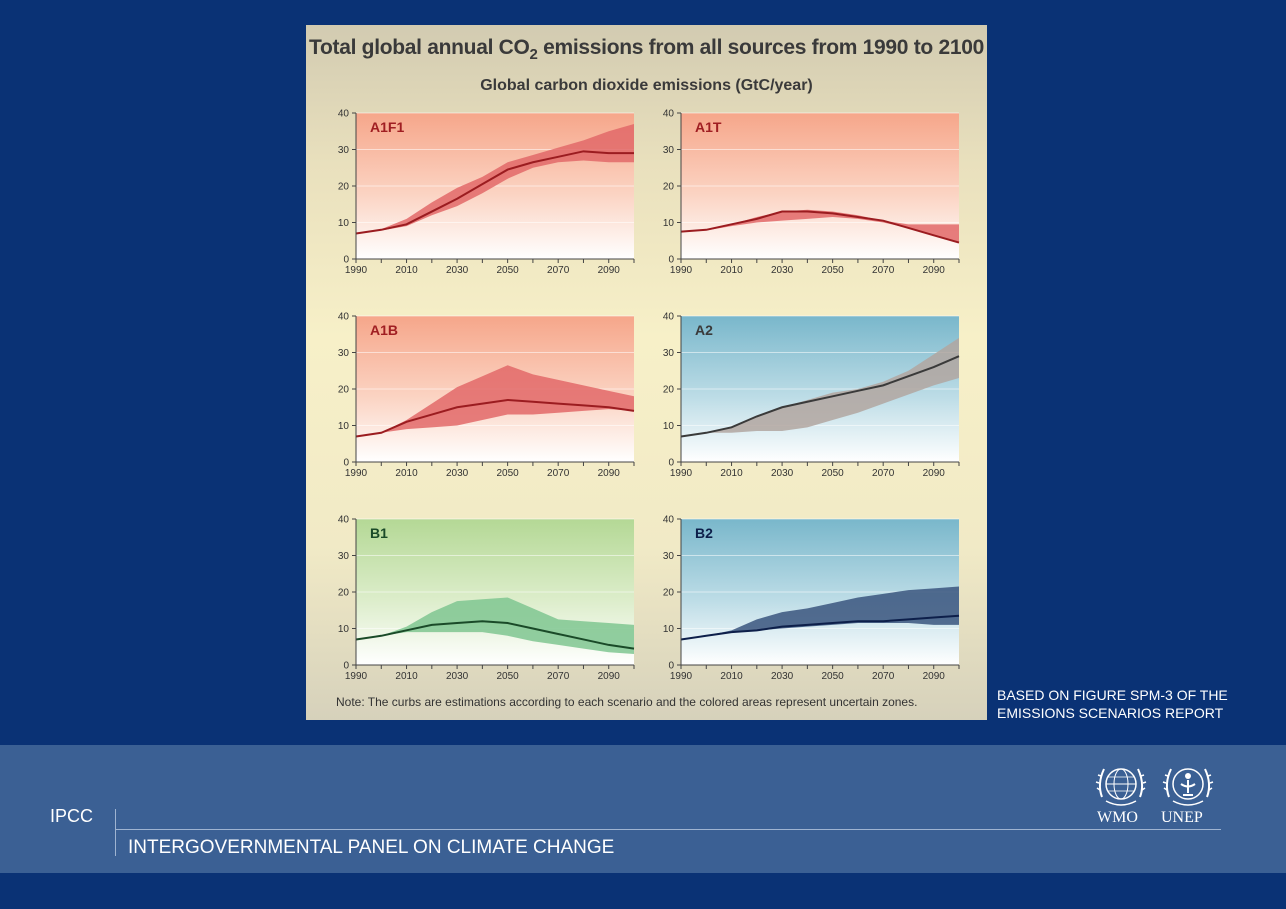 The width and height of the screenshot is (1286, 909). Describe the element at coordinates (1182, 817) in the screenshot. I see `unep-label: UNEP` at that location.